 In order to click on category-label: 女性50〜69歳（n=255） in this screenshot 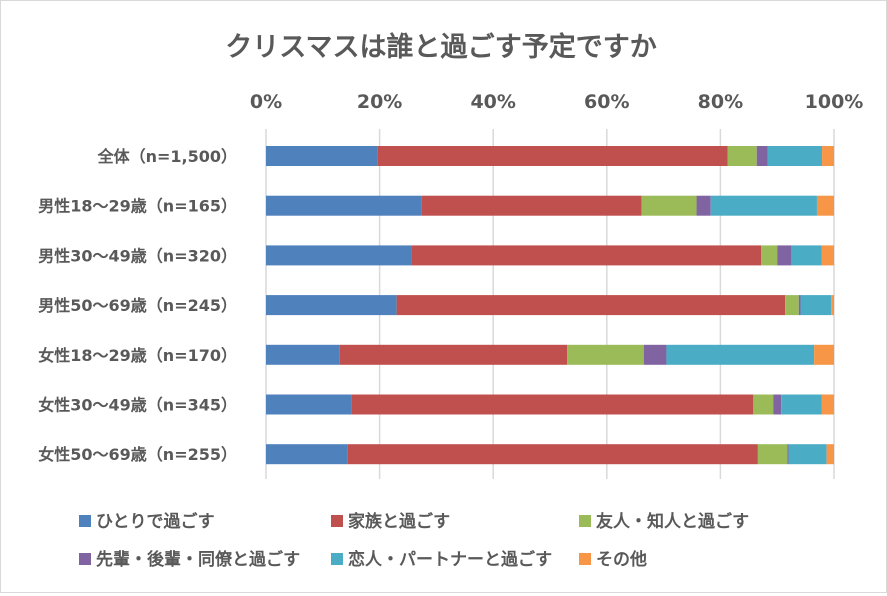, I will do `click(137, 454)`.